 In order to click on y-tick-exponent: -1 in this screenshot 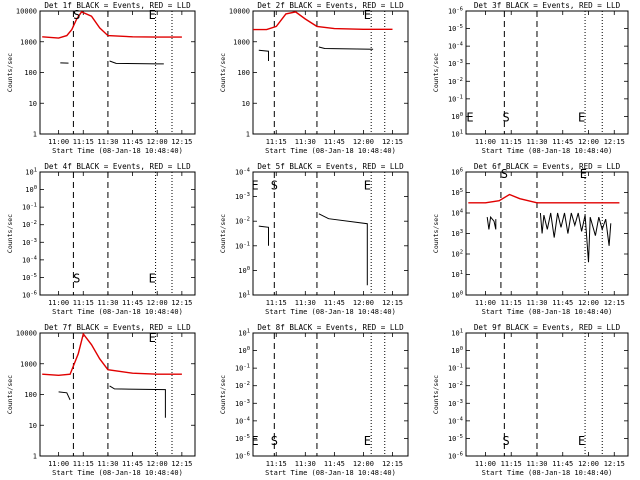, I will do `click(459, 367)`.